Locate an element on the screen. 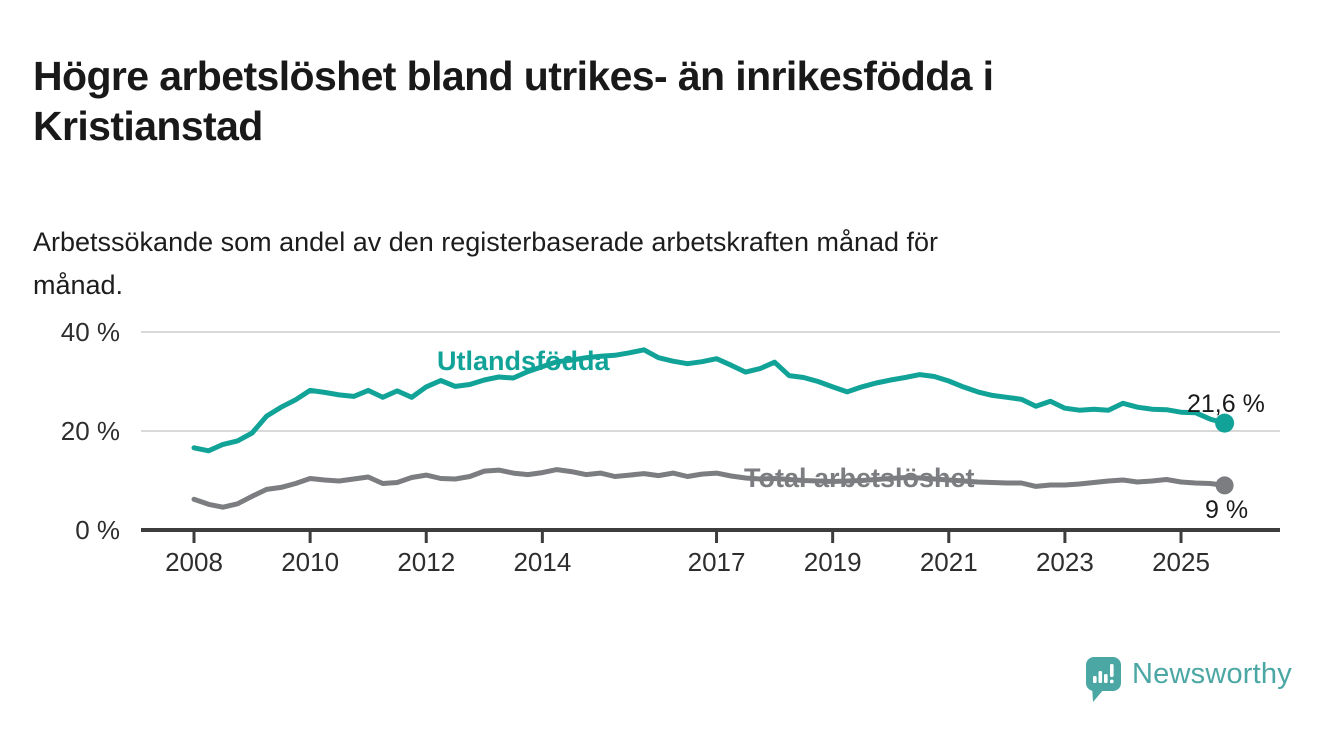 The image size is (1340, 734). newsworthy-logo-icon is located at coordinates (1103, 679).